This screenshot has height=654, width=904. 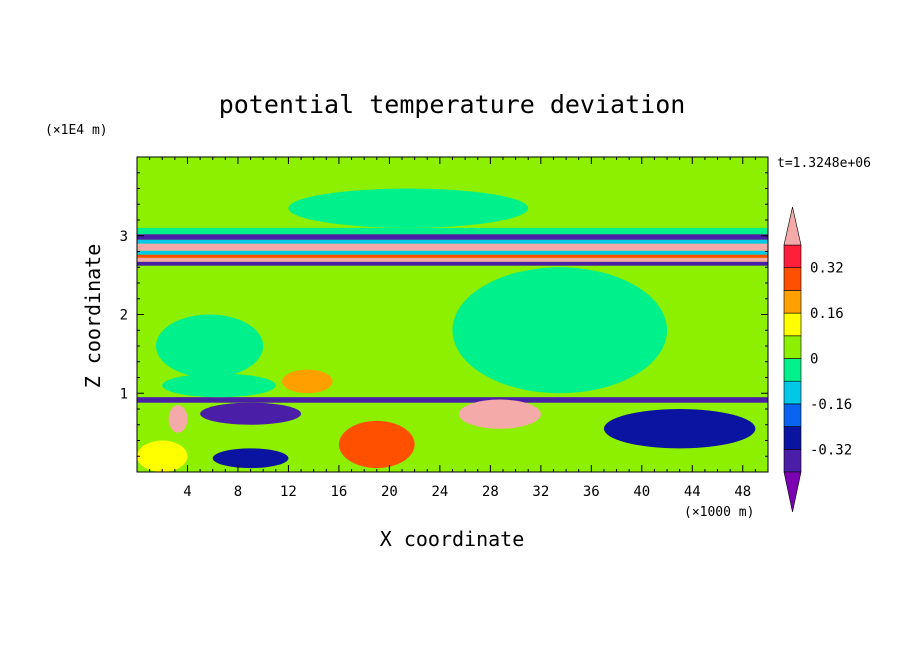 I want to click on x-tick-label: 28, so click(x=490, y=492).